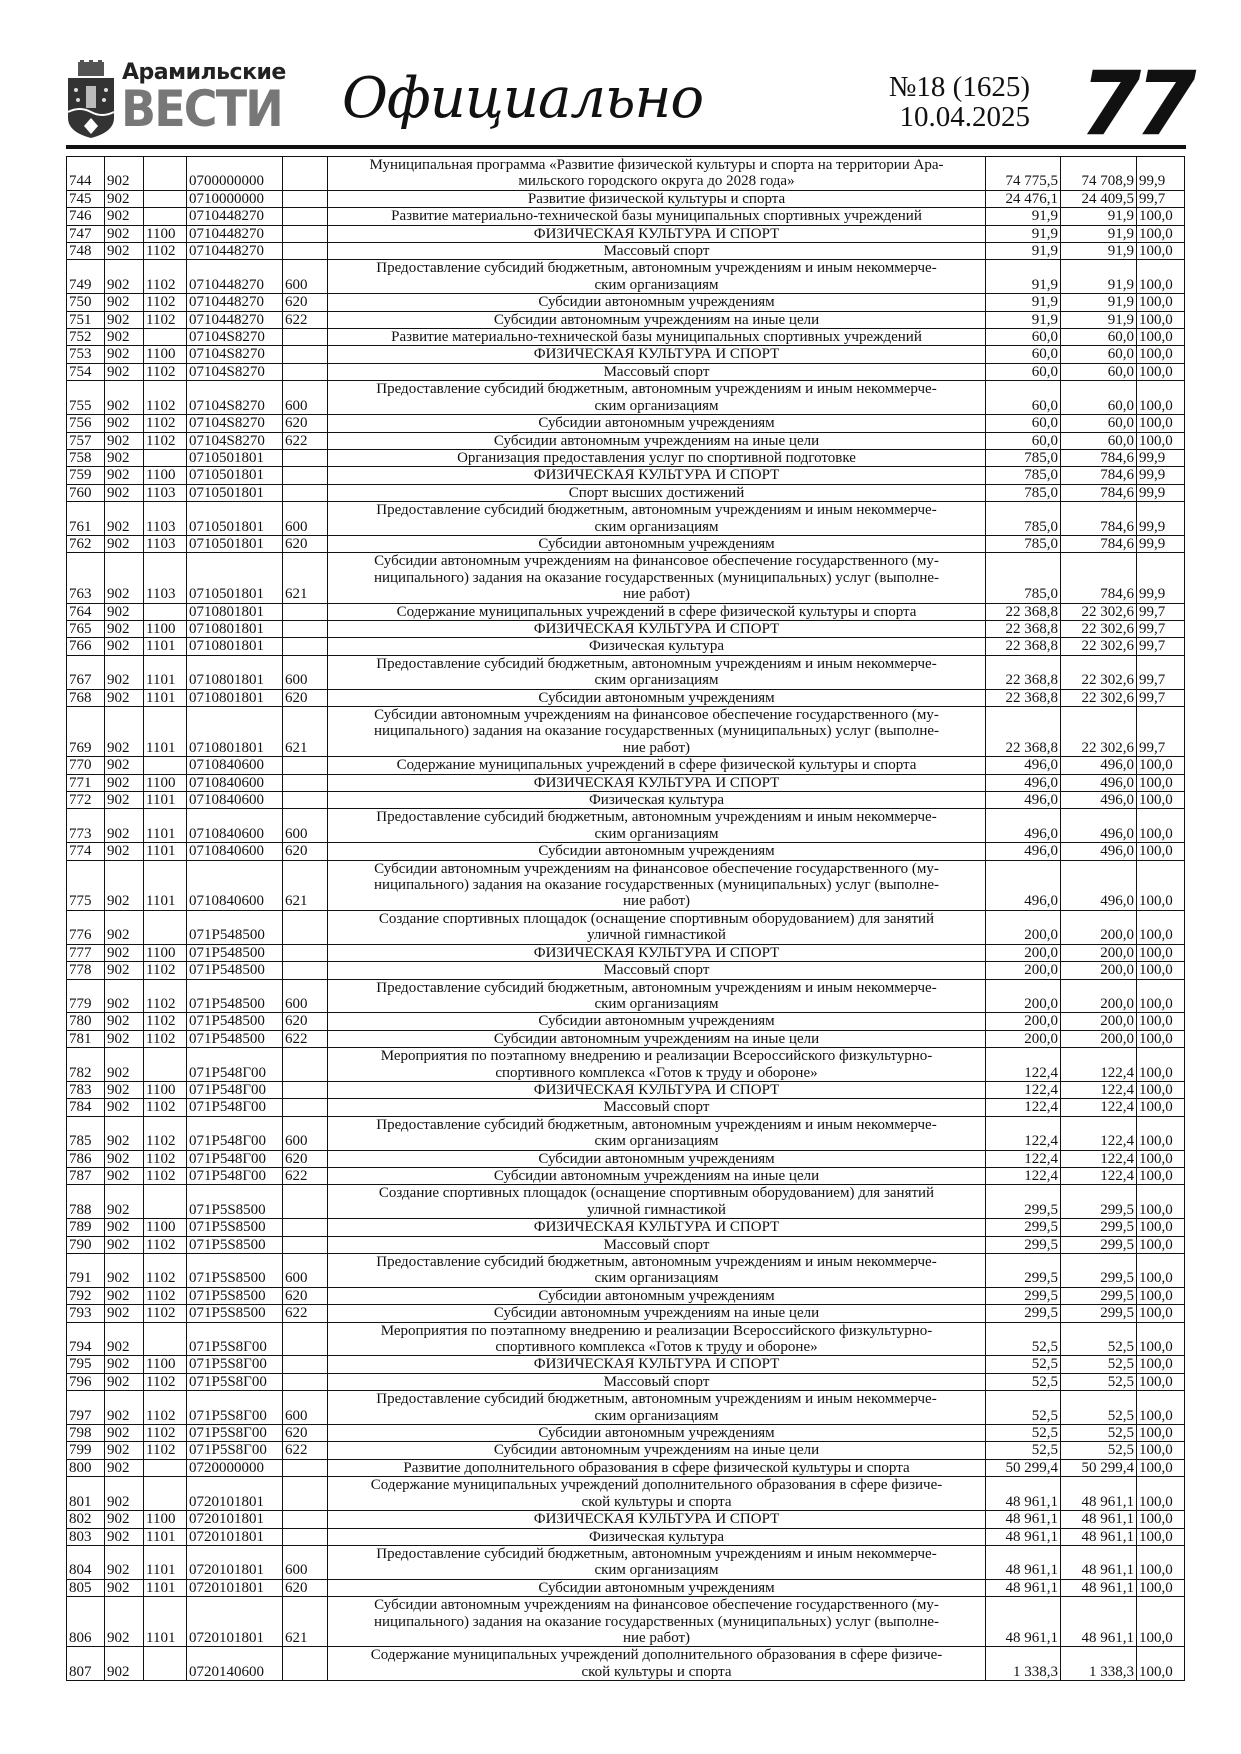 This screenshot has width=1241, height=1754. I want to click on target-article-code: 071P5S8Г00, so click(234, 1364).